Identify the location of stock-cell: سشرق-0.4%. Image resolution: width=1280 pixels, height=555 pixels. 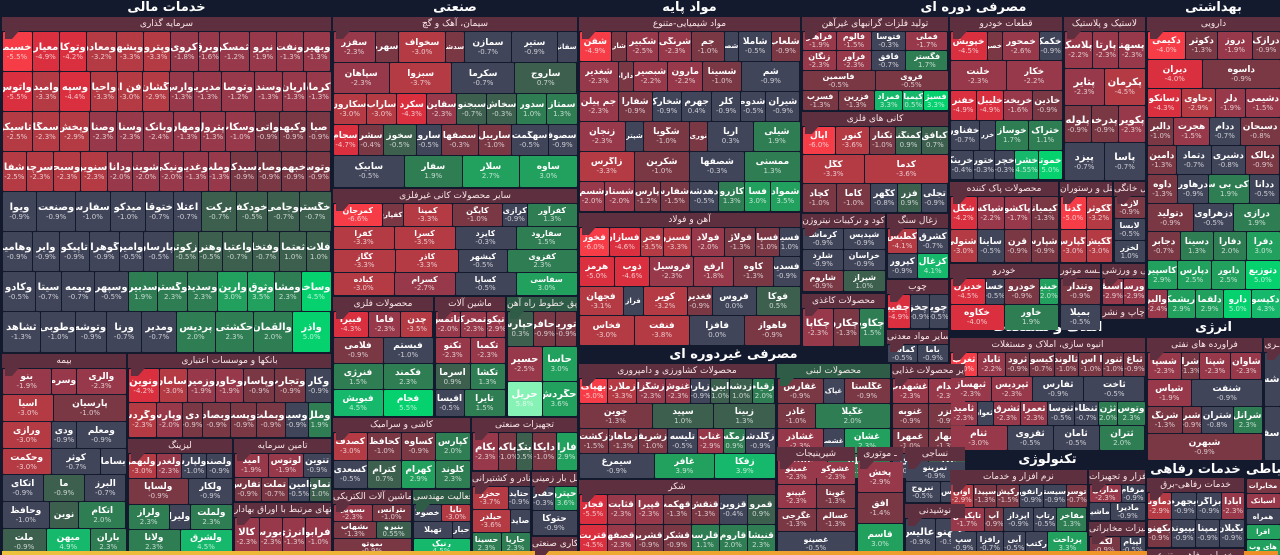
(370, 140).